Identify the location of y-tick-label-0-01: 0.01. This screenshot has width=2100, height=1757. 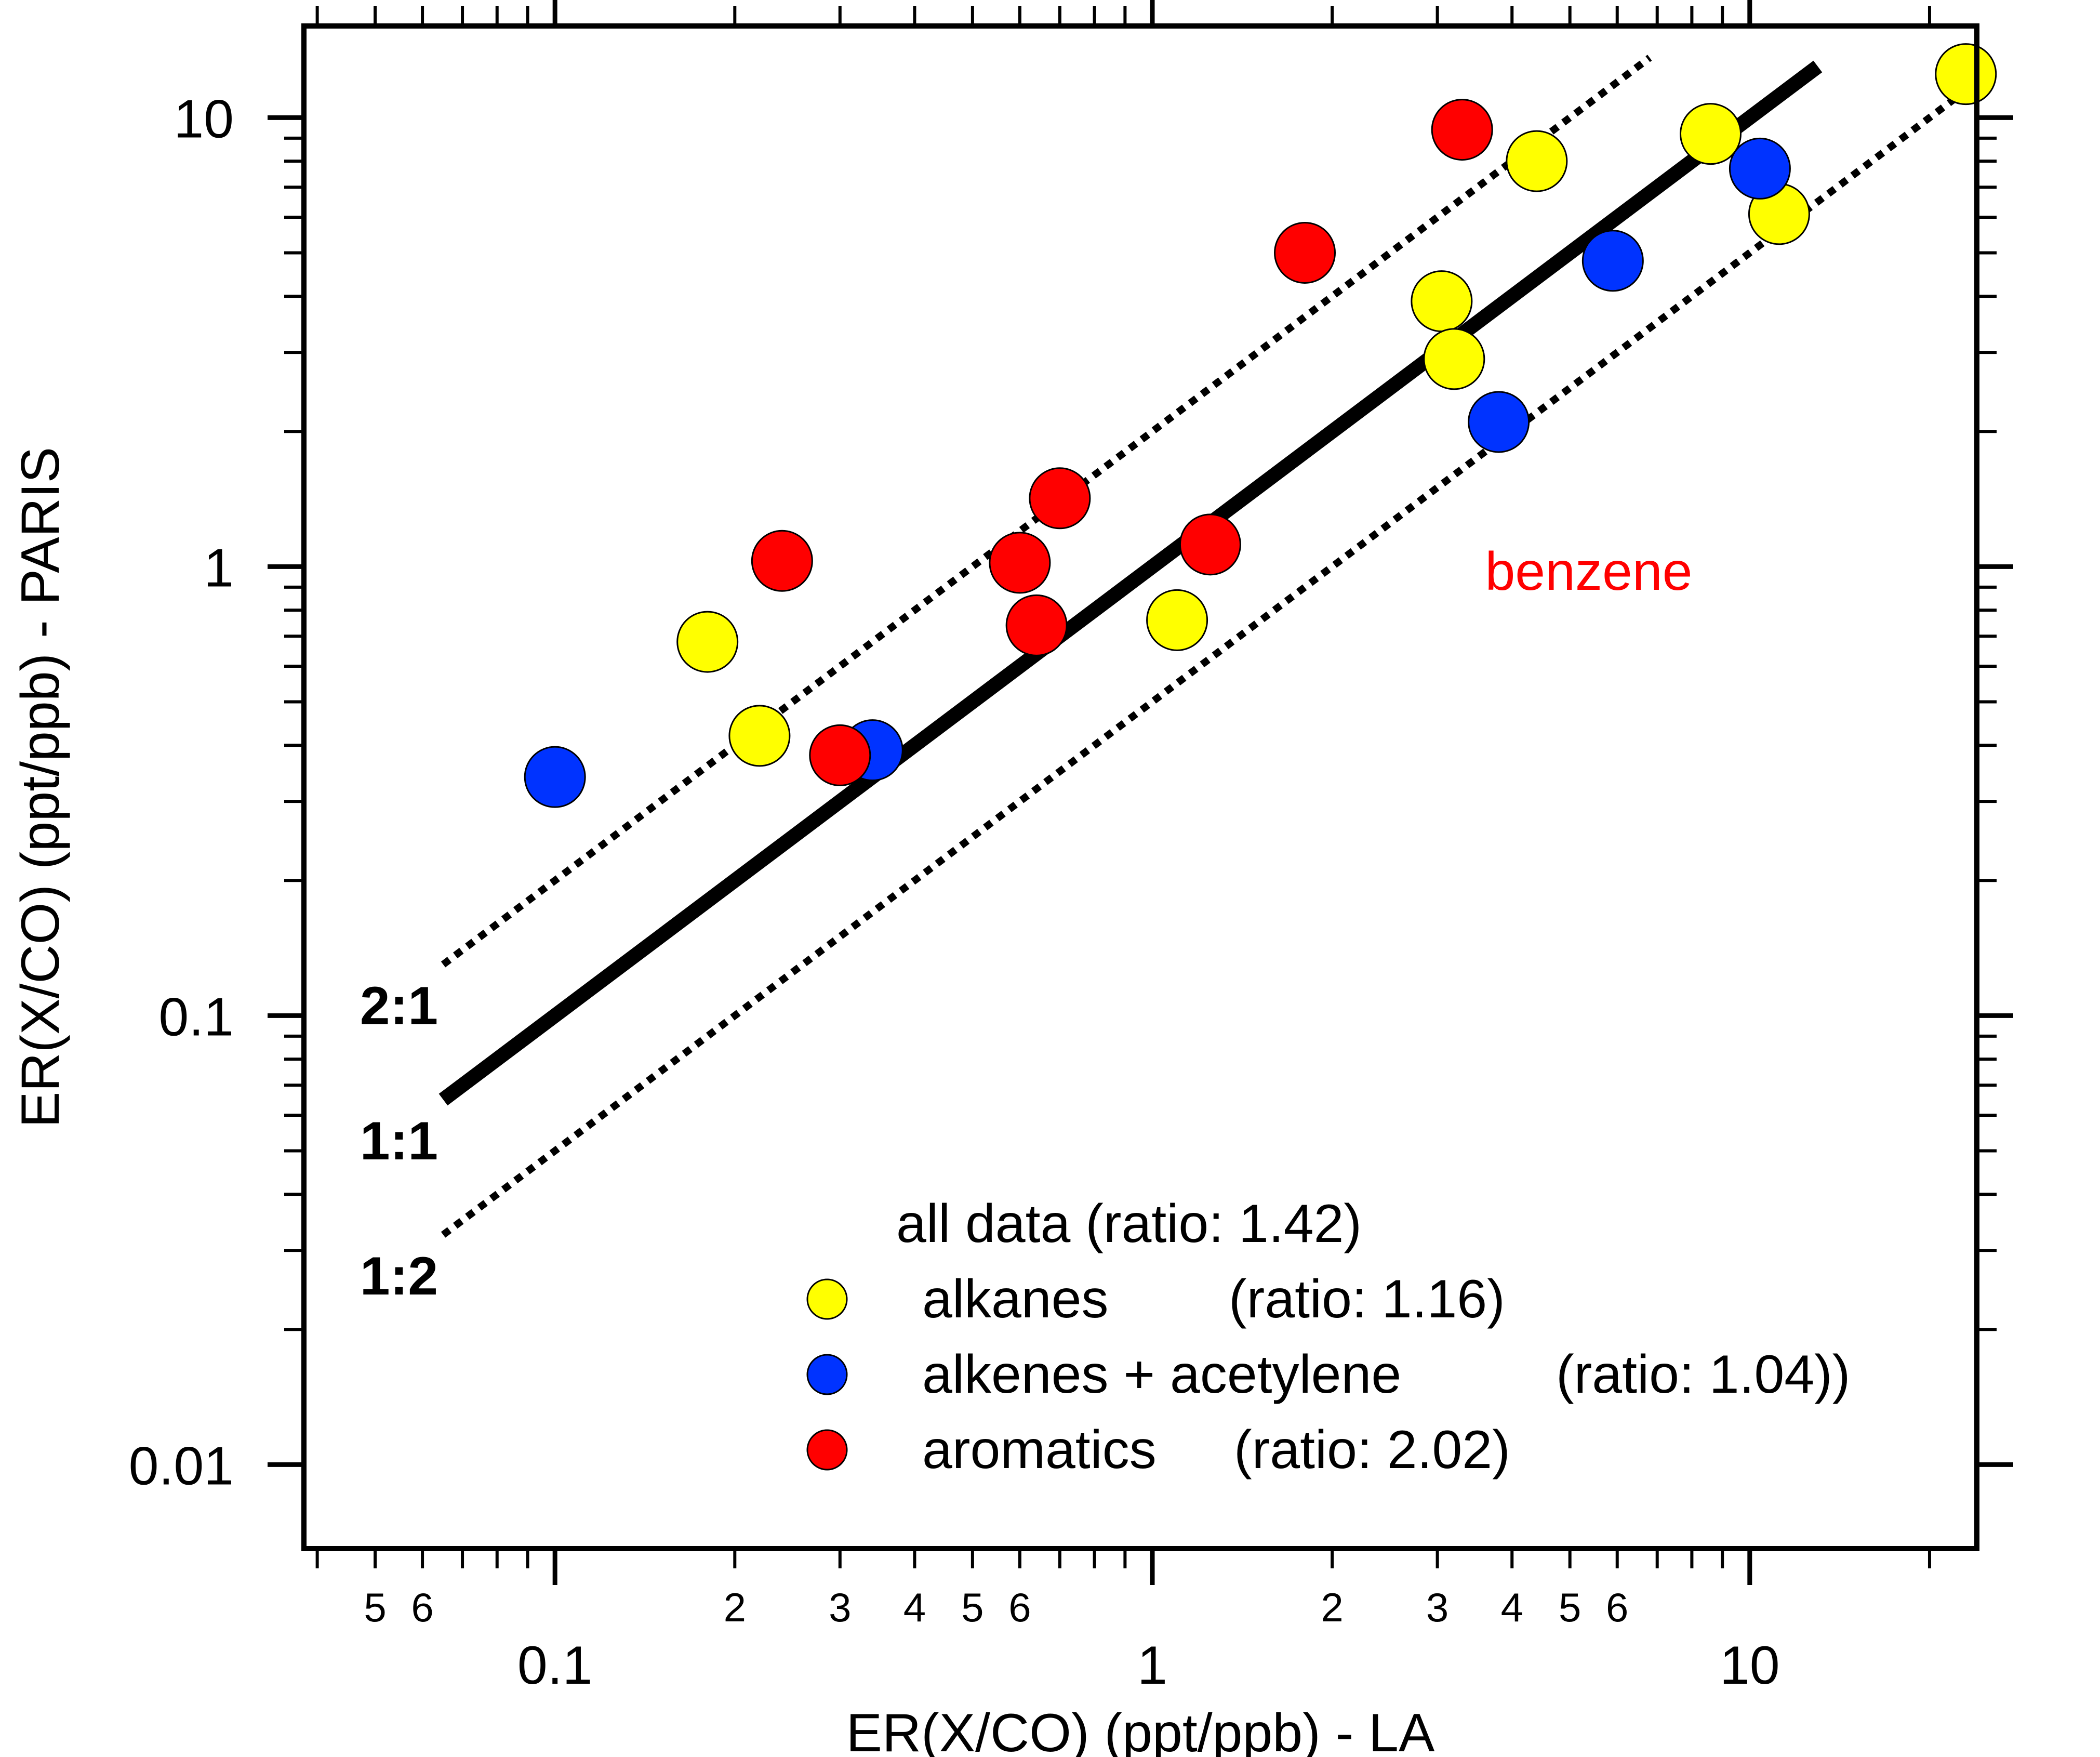
(181, 1466).